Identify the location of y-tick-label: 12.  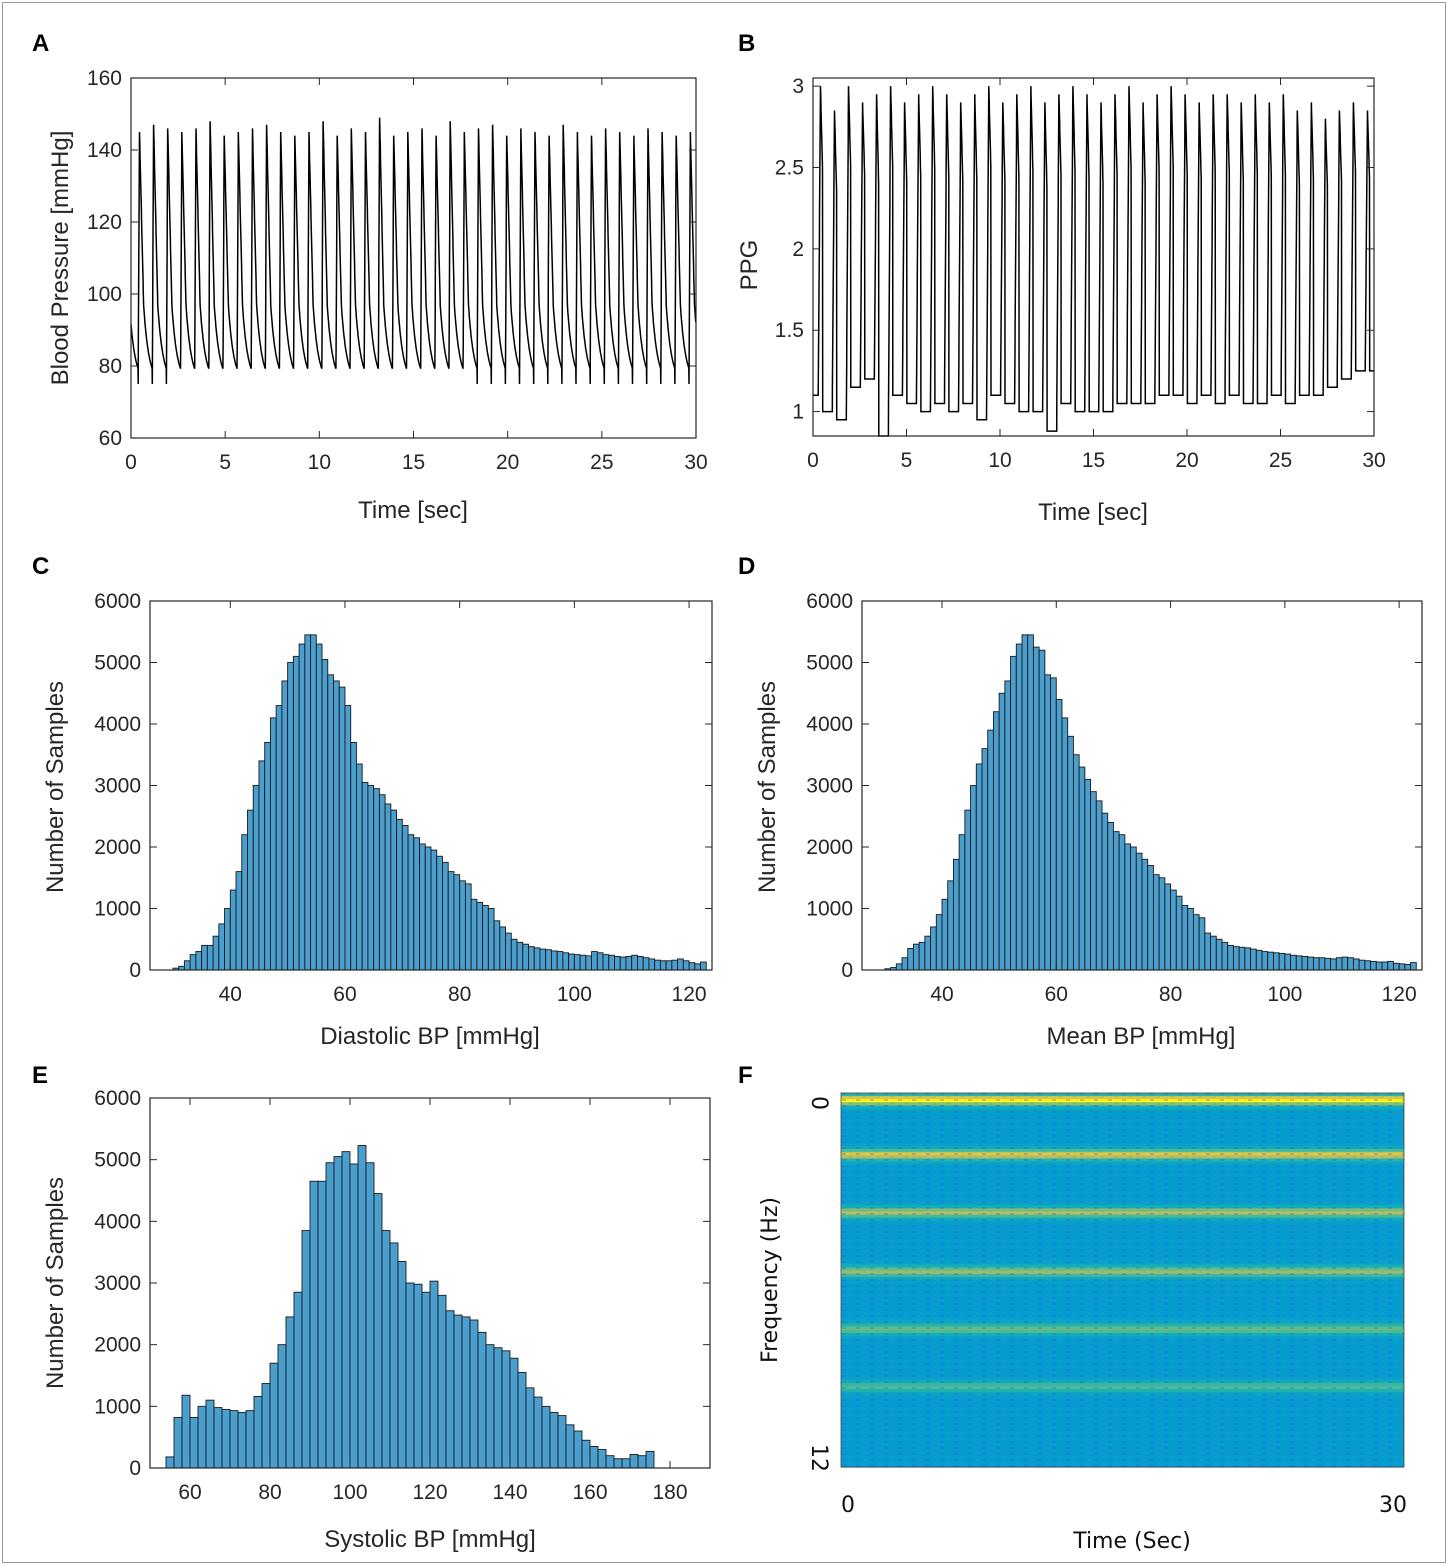
(818, 1458).